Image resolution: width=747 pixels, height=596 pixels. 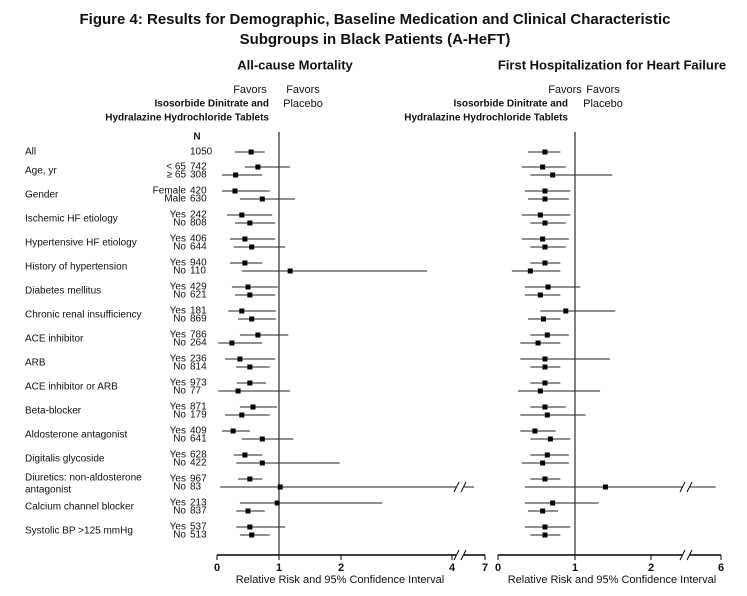 I want to click on row-label: Aldosterone antagonist, so click(x=76, y=435).